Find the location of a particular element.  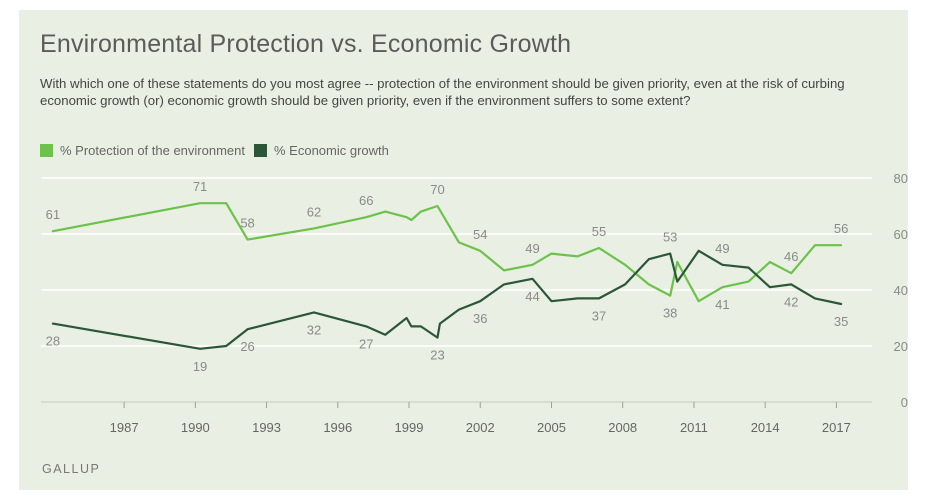

legend-swatch-environment is located at coordinates (46, 150).